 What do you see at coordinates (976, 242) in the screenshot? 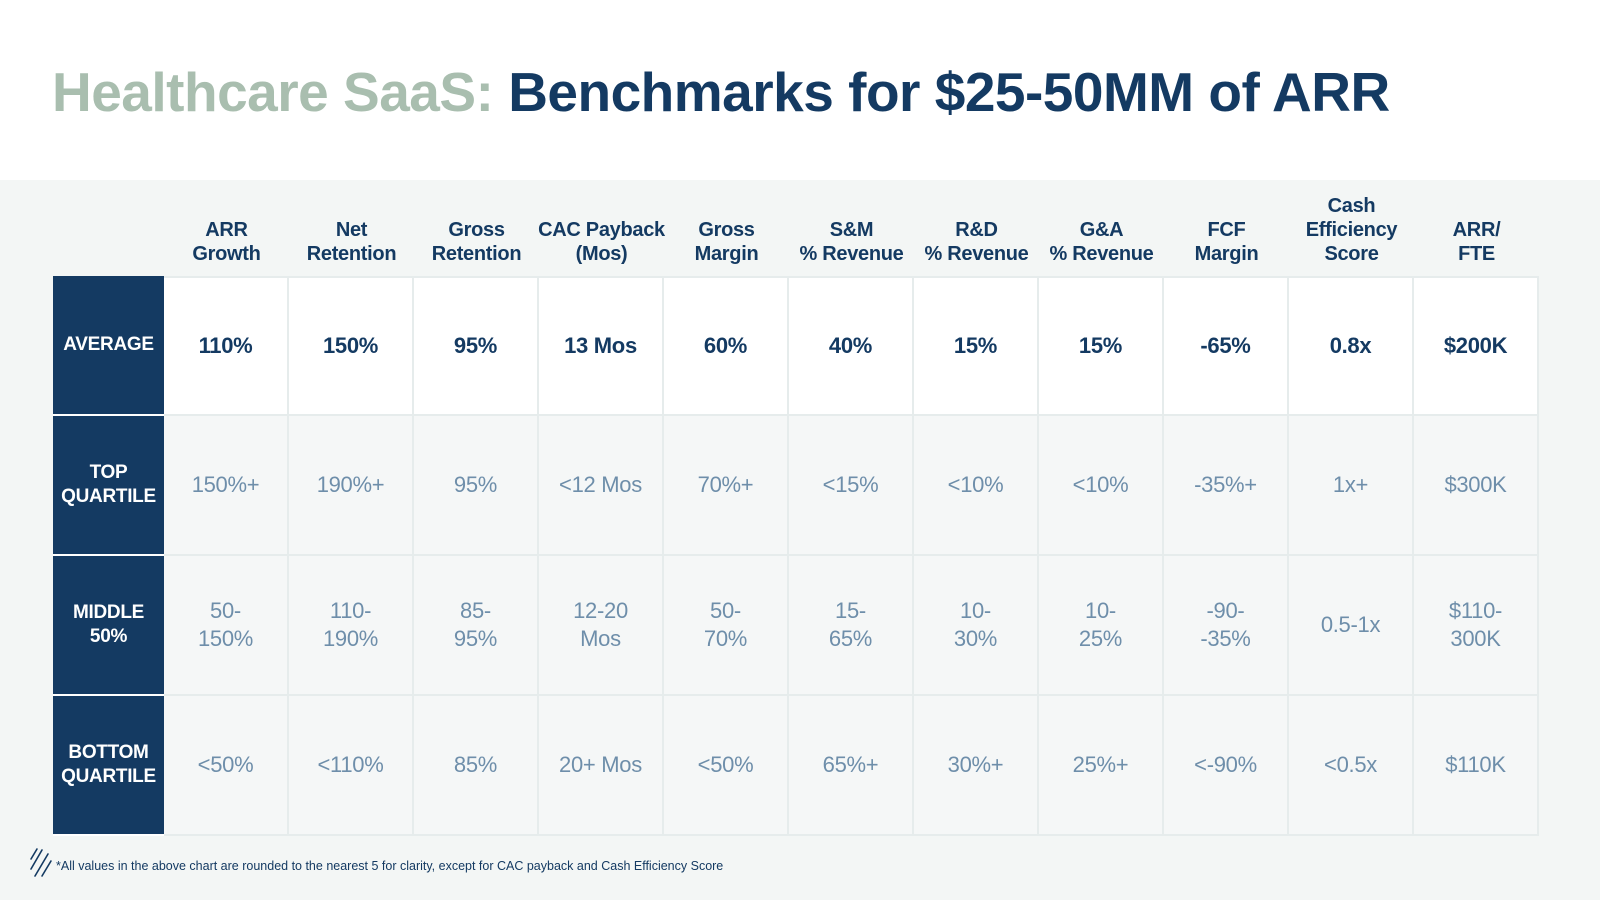
I see `column-header-label: R&D% Revenue` at bounding box center [976, 242].